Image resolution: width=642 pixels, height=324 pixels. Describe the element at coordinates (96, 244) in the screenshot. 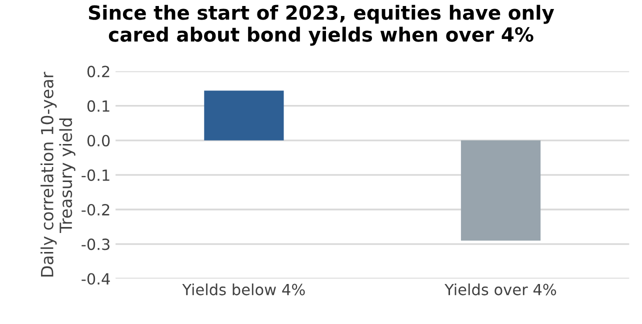

I see `y-tick-label: -0.3` at that location.